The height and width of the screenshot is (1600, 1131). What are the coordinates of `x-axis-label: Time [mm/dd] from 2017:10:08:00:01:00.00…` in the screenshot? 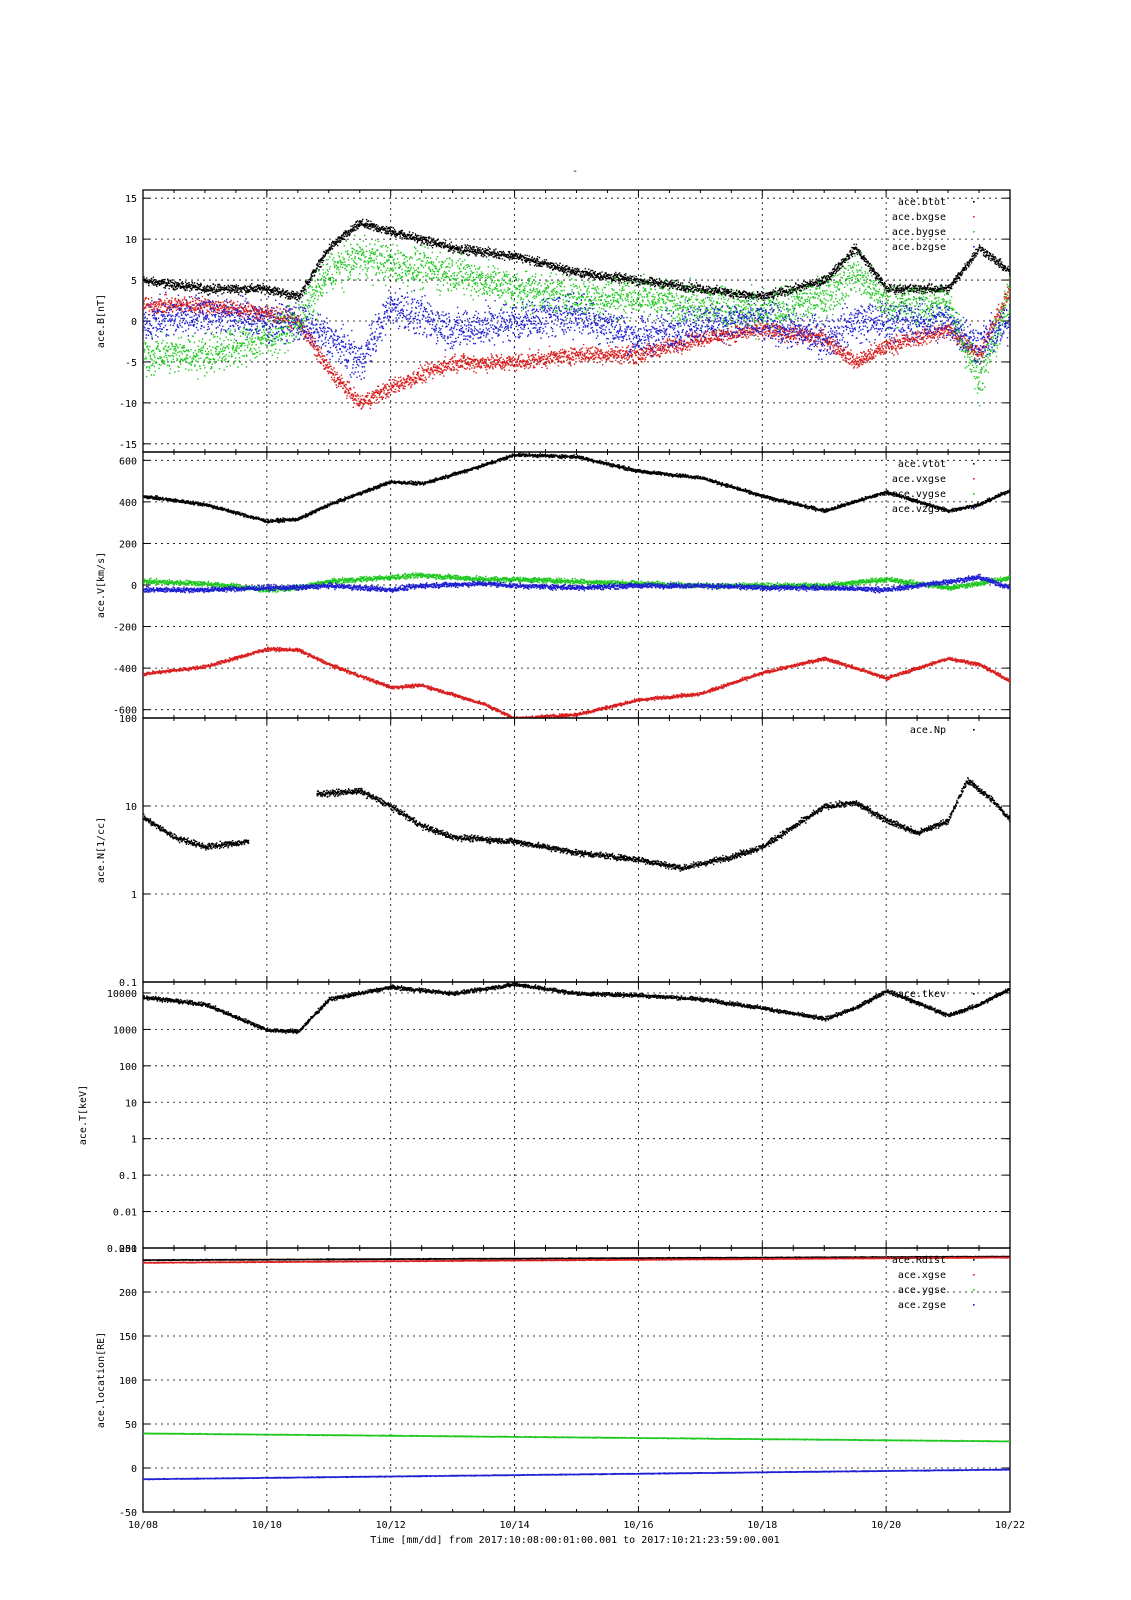 It's located at (574, 1540).